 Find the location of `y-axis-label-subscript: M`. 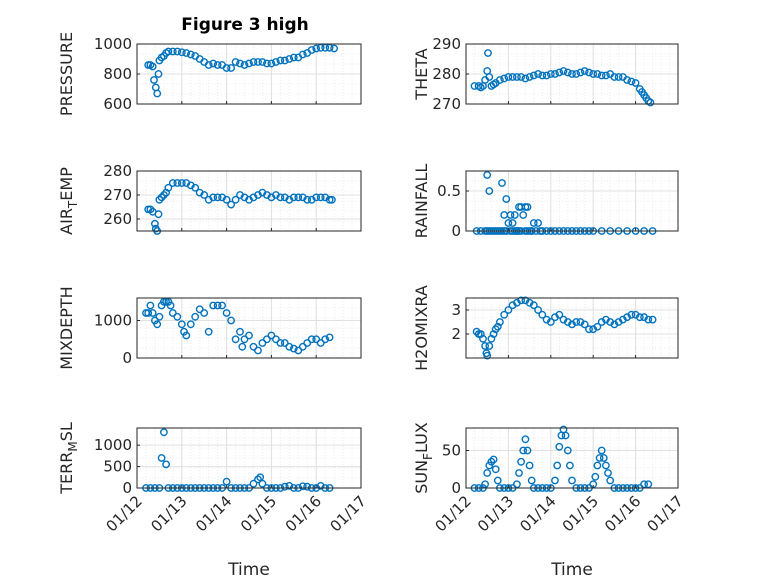

y-axis-label-subscript: M is located at coordinates (73, 446).